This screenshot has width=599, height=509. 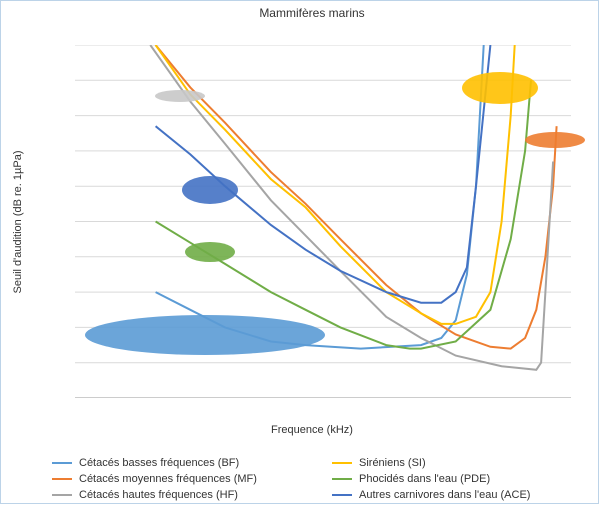 I want to click on legend-label: Cétacés hautes fréquences (HF), so click(x=158, y=495).